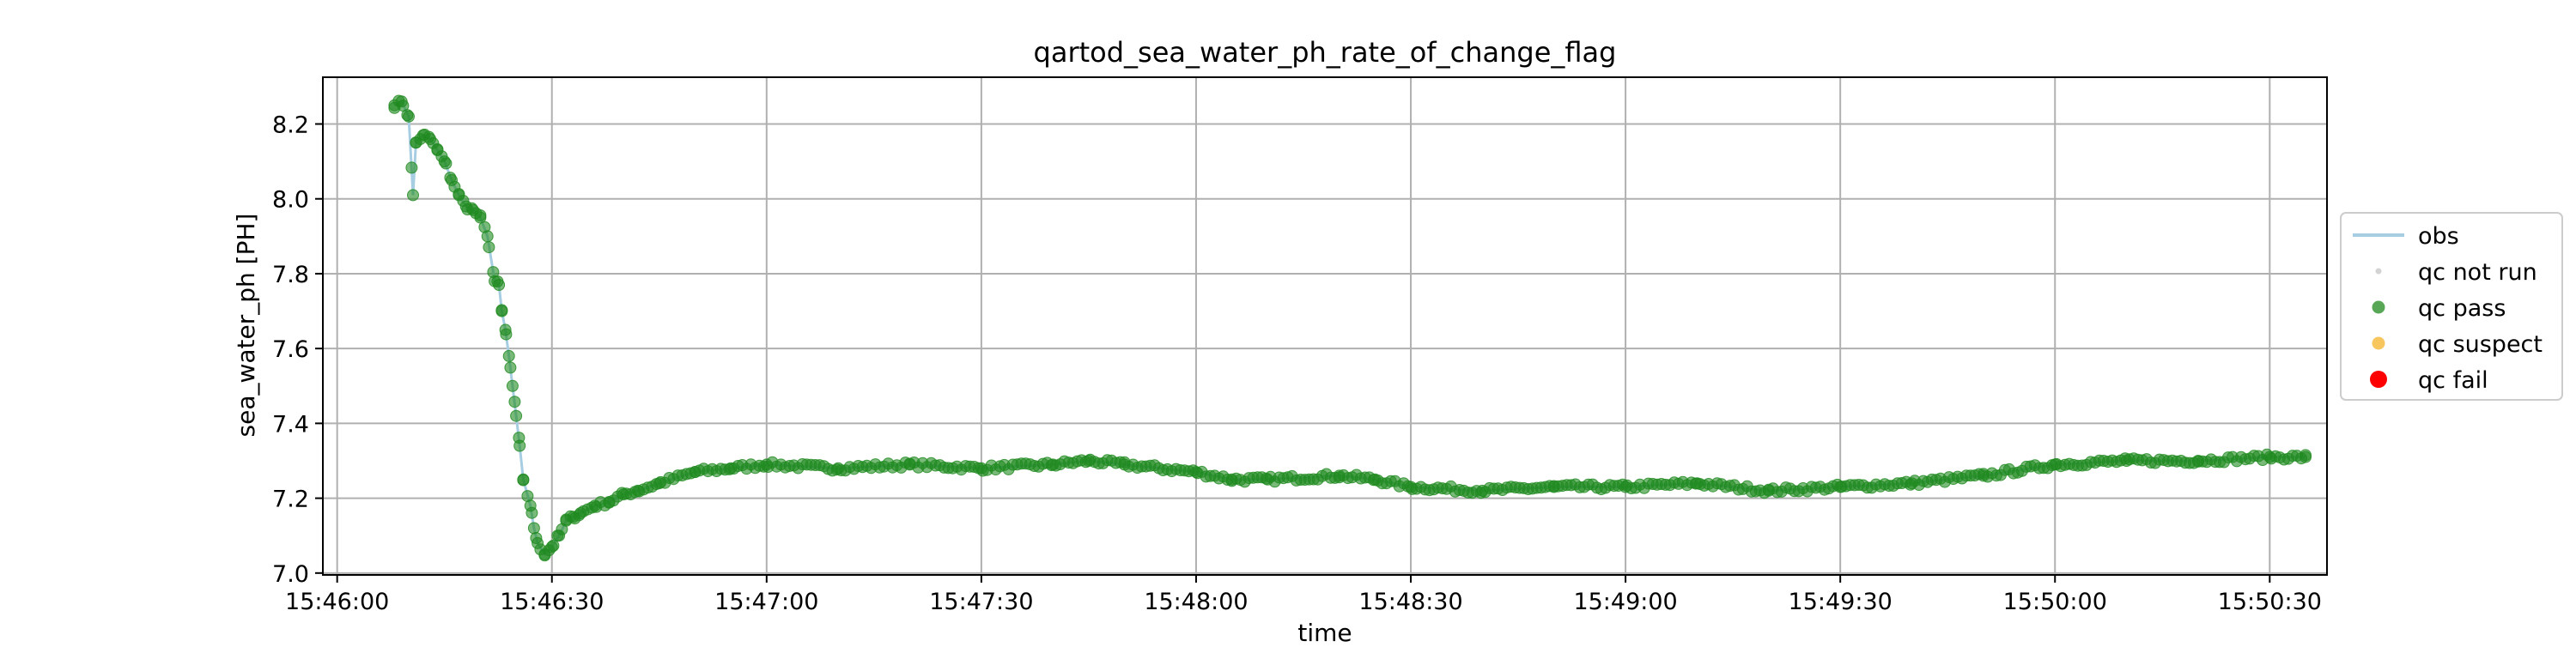  What do you see at coordinates (2055, 602) in the screenshot?
I see `x-tick-label: 15:50:00` at bounding box center [2055, 602].